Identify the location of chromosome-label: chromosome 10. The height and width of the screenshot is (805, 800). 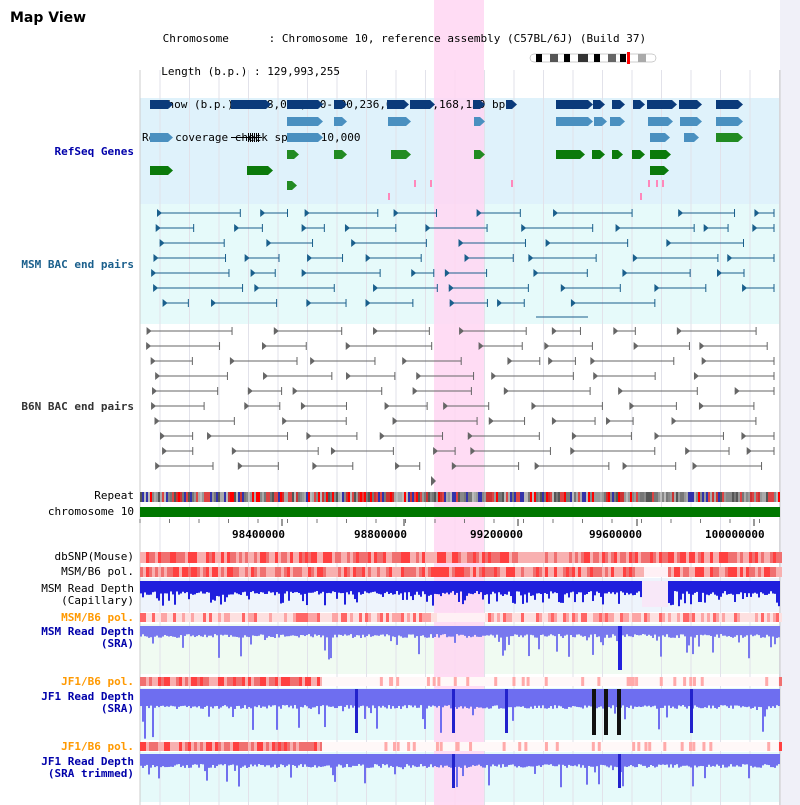
(90, 511).